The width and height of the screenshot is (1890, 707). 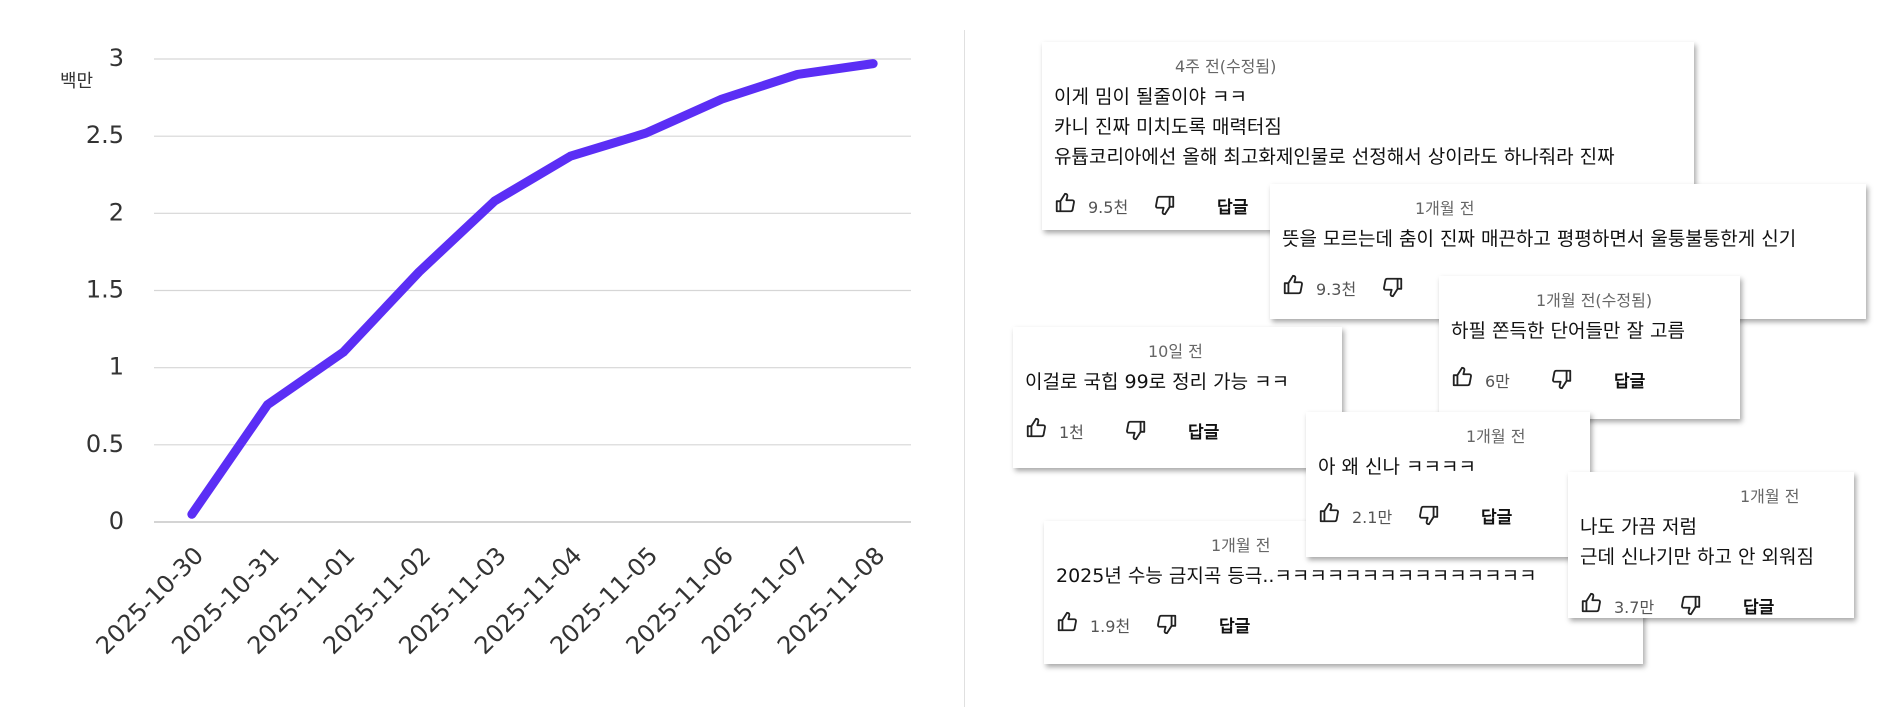 I want to click on y-tick-label: 0.5, so click(x=105, y=444).